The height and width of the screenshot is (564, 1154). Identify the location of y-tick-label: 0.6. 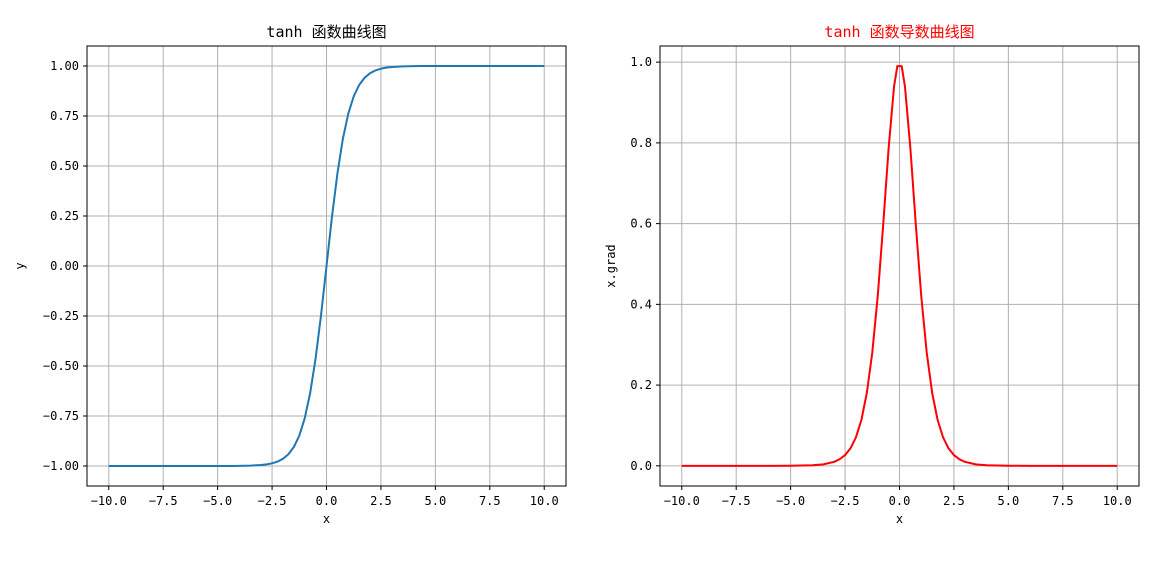
(641, 224).